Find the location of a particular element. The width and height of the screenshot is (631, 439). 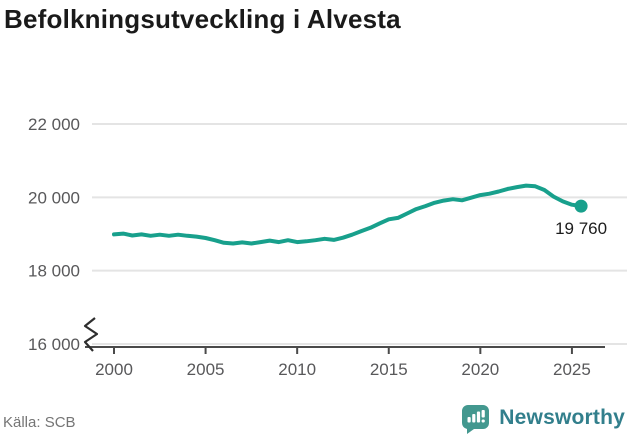

y-axis-tick-label: 22 000 is located at coordinates (54, 124).